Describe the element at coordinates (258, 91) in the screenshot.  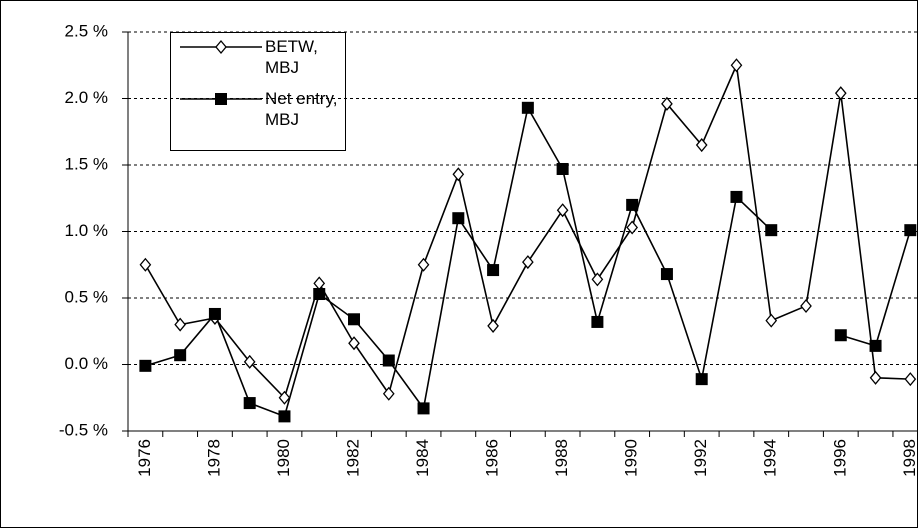
I see `legend-box` at that location.